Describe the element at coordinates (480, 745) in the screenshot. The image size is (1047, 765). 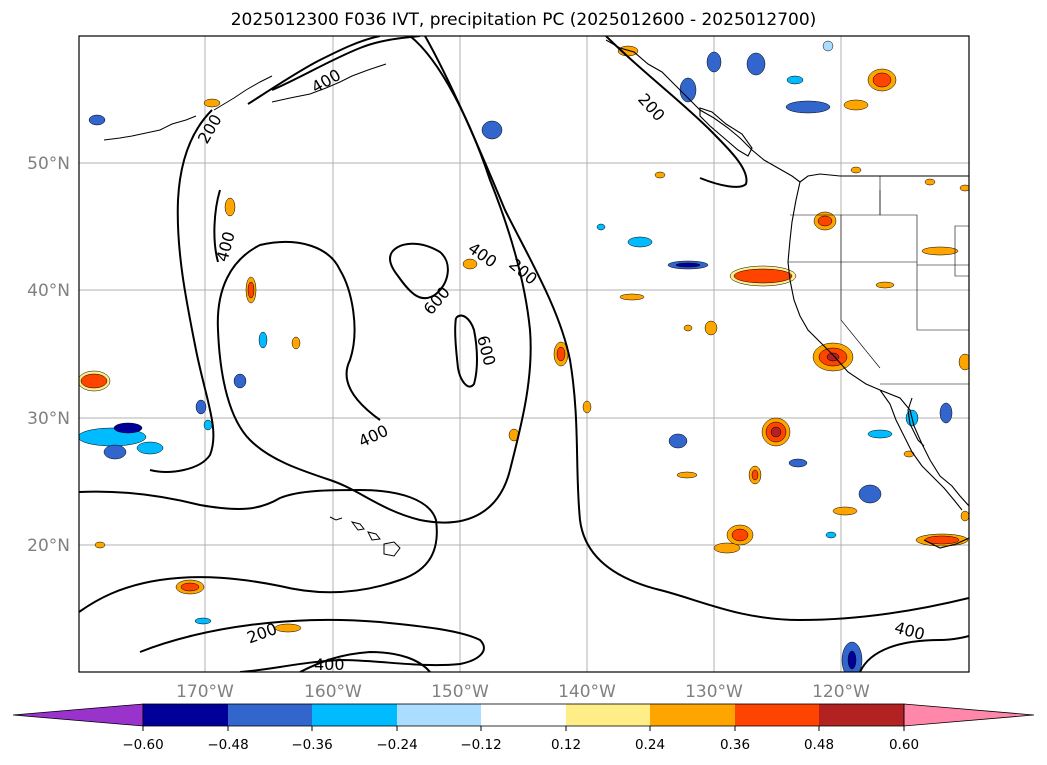
I see `colorbar-tick-label: −0.12` at that location.